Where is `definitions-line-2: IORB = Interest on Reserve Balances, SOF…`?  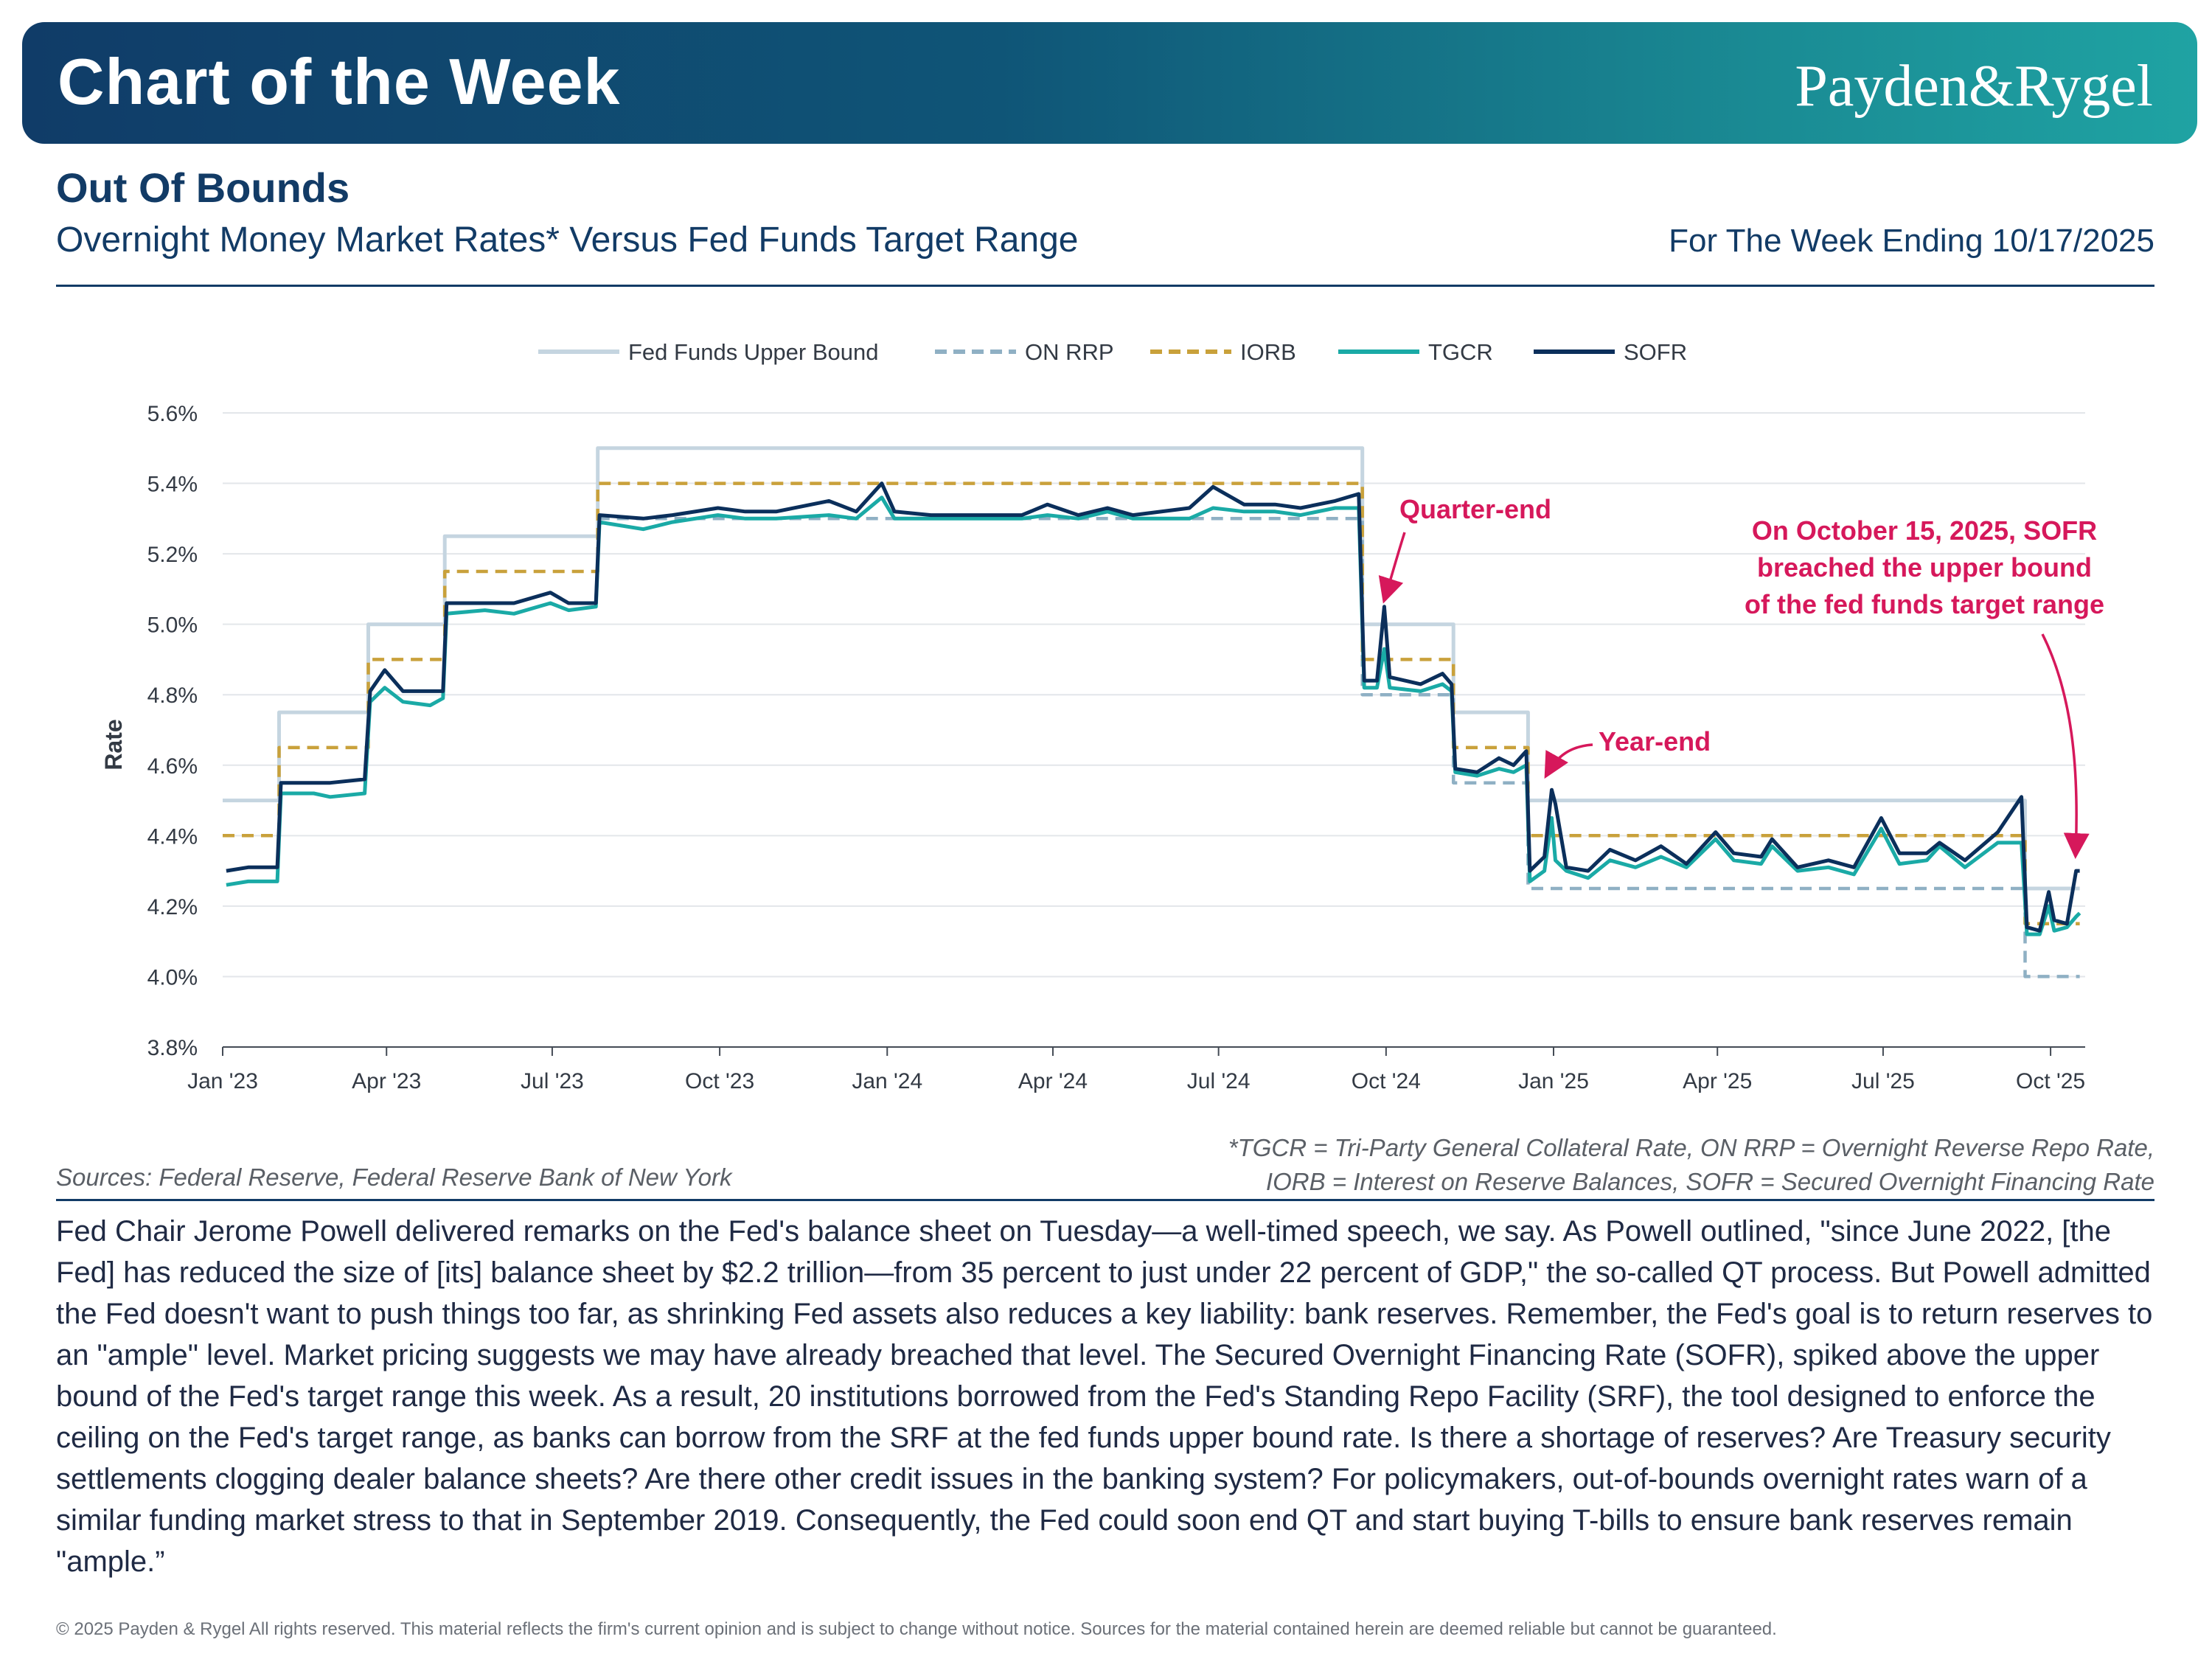 definitions-line-2: IORB = Interest on Reserve Balances, SOF… is located at coordinates (1709, 1181).